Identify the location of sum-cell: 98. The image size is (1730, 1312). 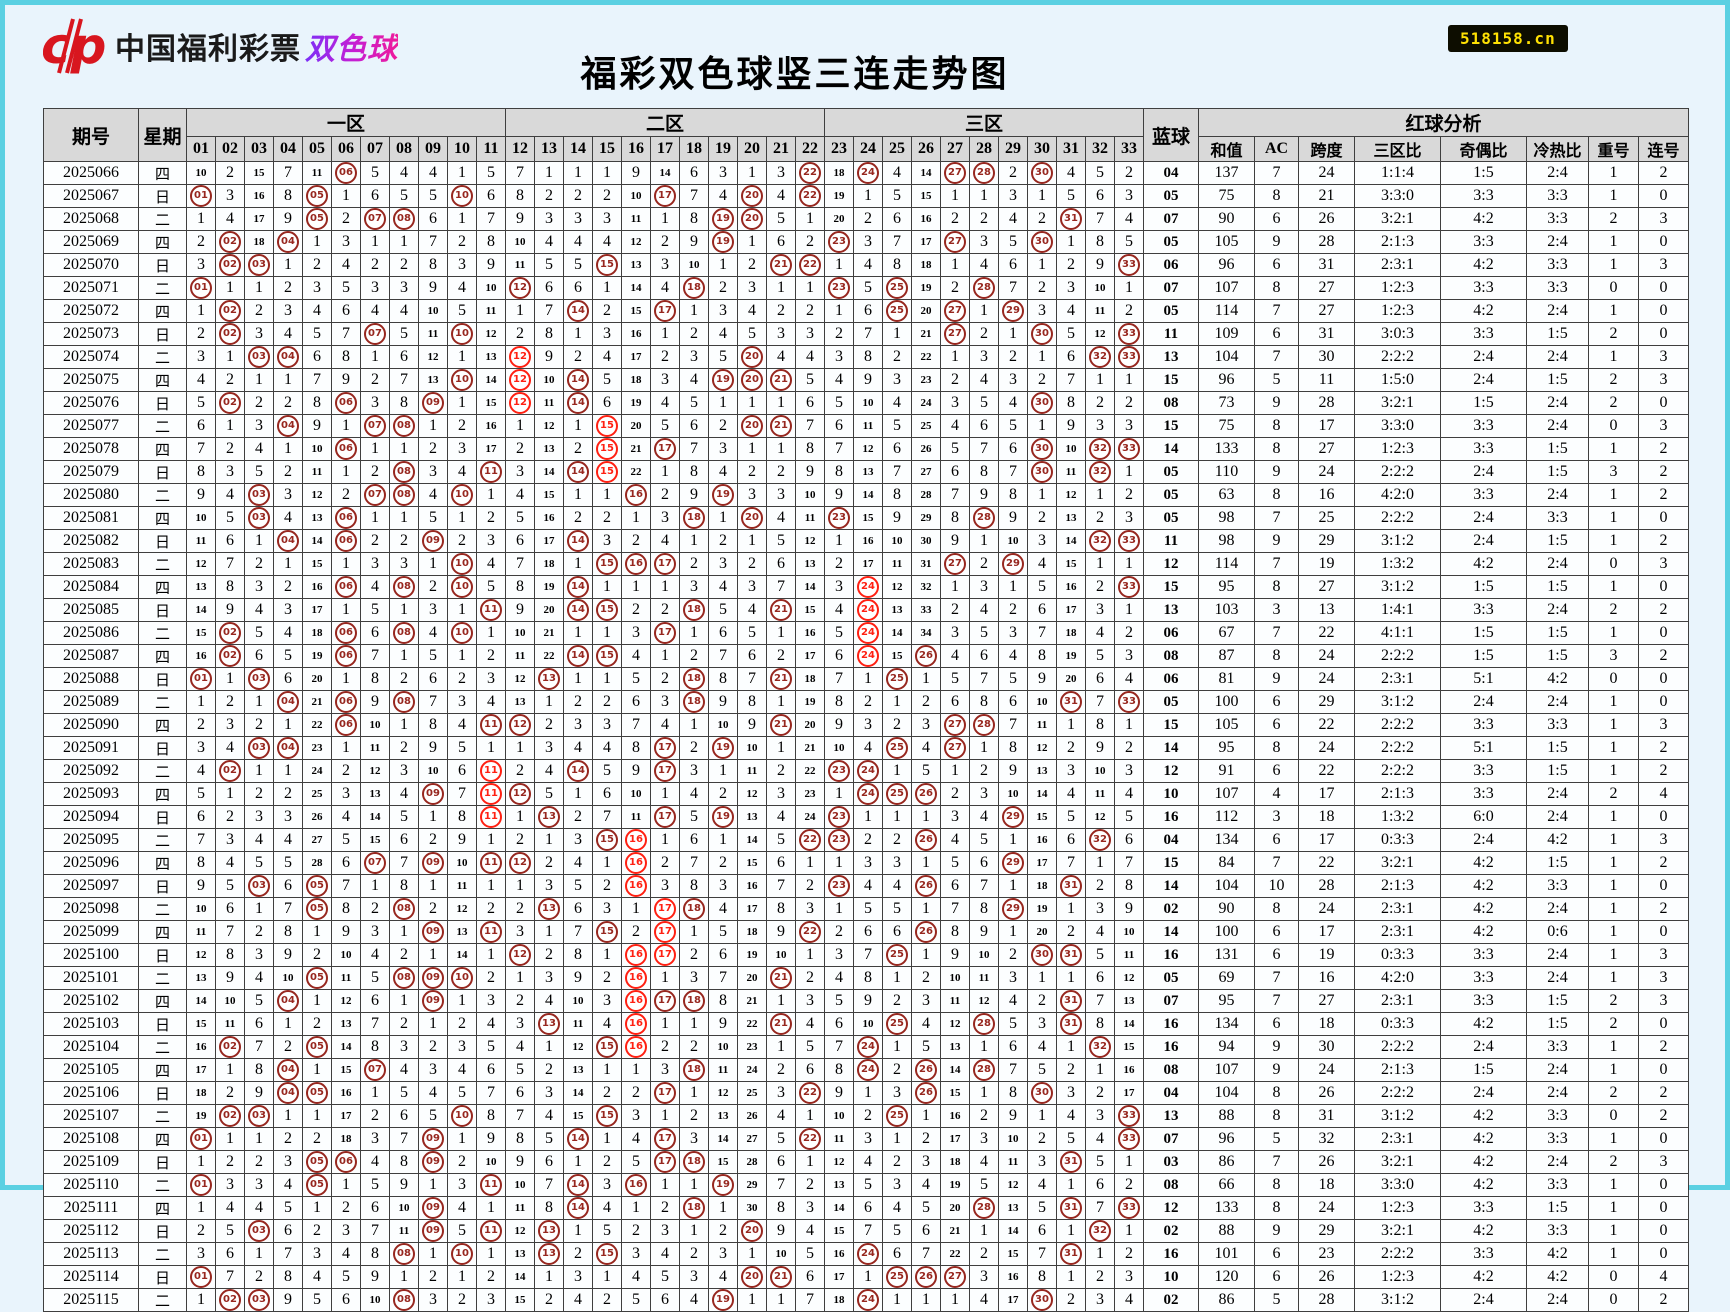
(1226, 541).